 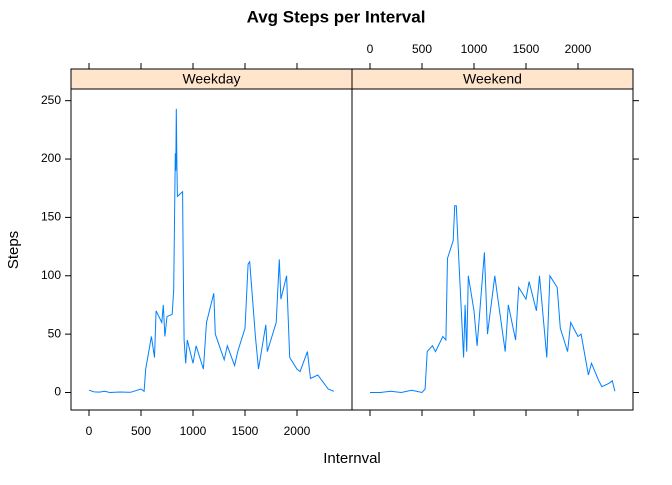 What do you see at coordinates (336, 16) in the screenshot?
I see `chart-title: Avg Steps per Interval` at bounding box center [336, 16].